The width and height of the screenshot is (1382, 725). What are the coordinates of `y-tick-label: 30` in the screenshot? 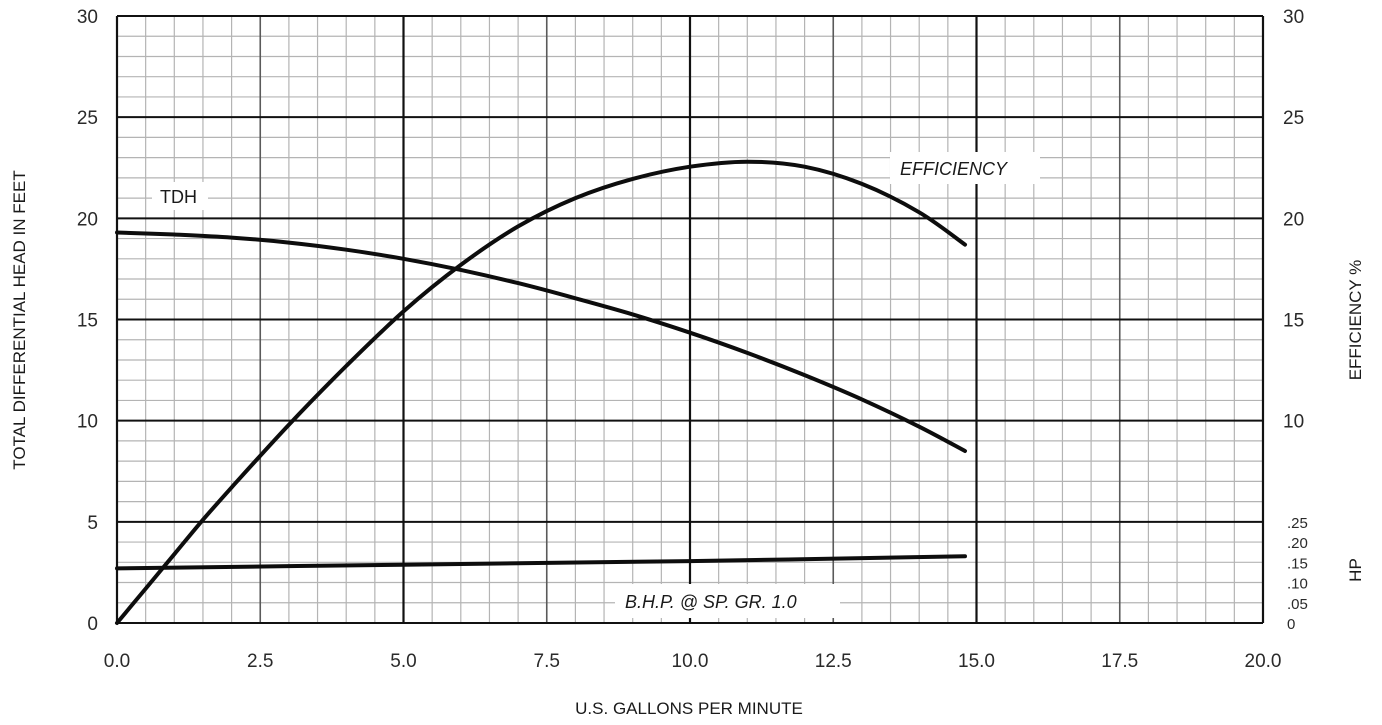 It's located at (87, 17).